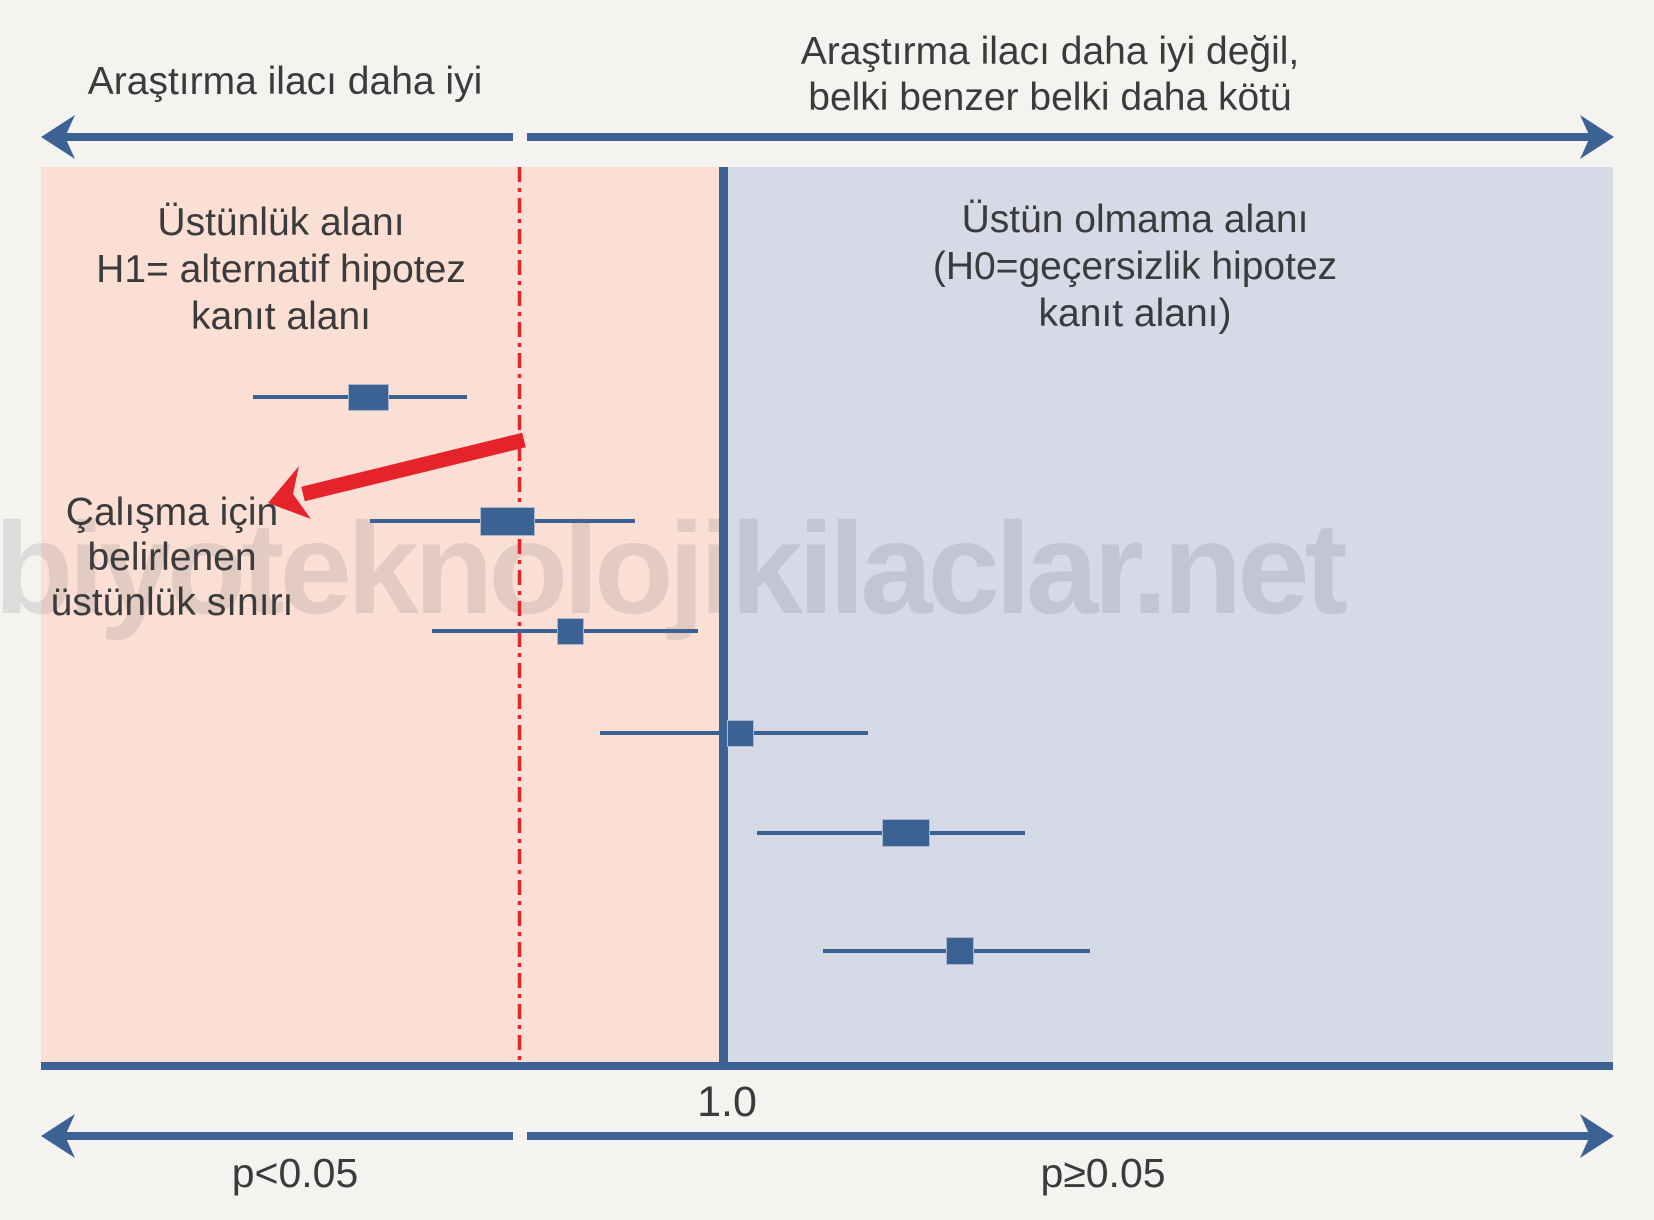 The image size is (1654, 1220). I want to click on margin-annotation-line2: belirlenen, so click(172, 557).